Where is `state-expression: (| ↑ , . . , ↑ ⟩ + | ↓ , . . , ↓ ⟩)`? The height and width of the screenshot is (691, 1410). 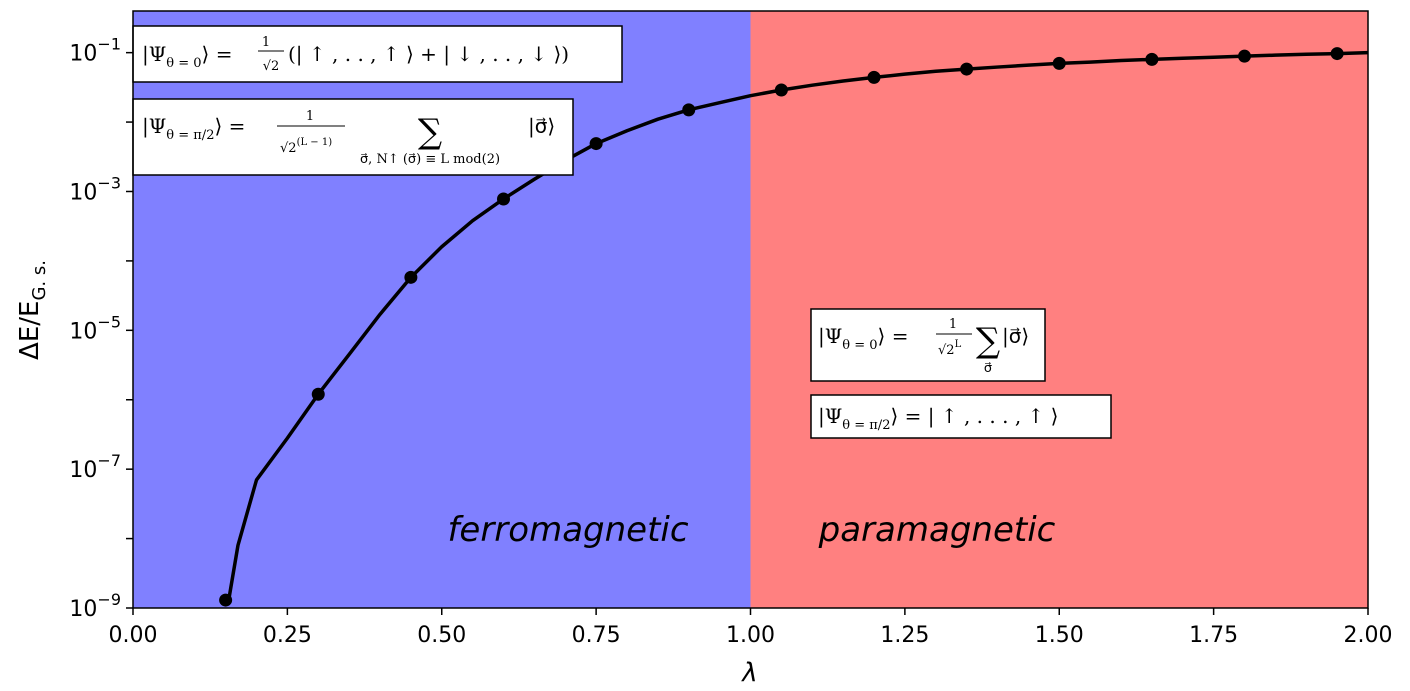 state-expression: (| ↑ , . . , ↑ ⟩ + | ↓ , . . , ↓ ⟩) is located at coordinates (428, 54).